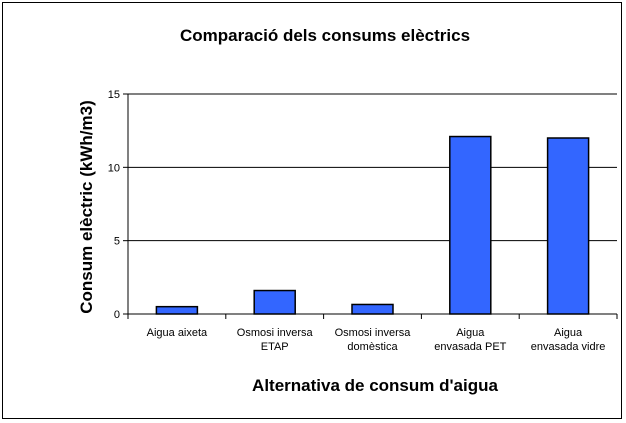 The width and height of the screenshot is (626, 423). What do you see at coordinates (117, 242) in the screenshot?
I see `y-tick-label: 5` at bounding box center [117, 242].